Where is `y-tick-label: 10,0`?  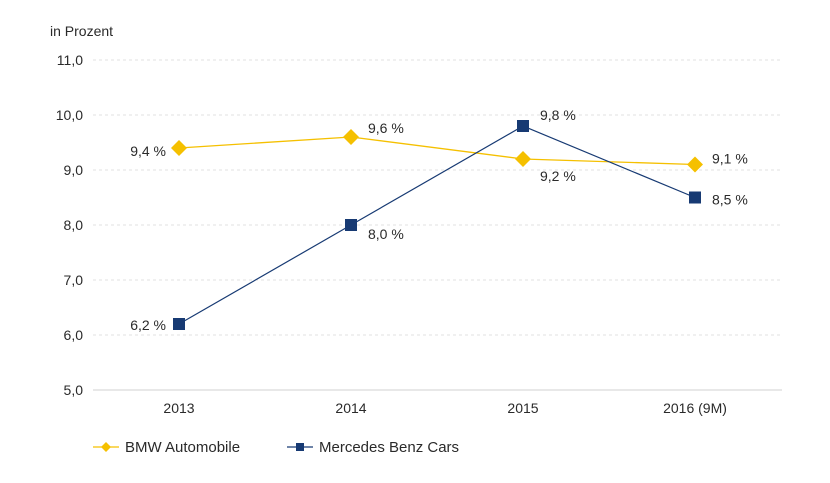
y-tick-label: 10,0 is located at coordinates (69, 115).